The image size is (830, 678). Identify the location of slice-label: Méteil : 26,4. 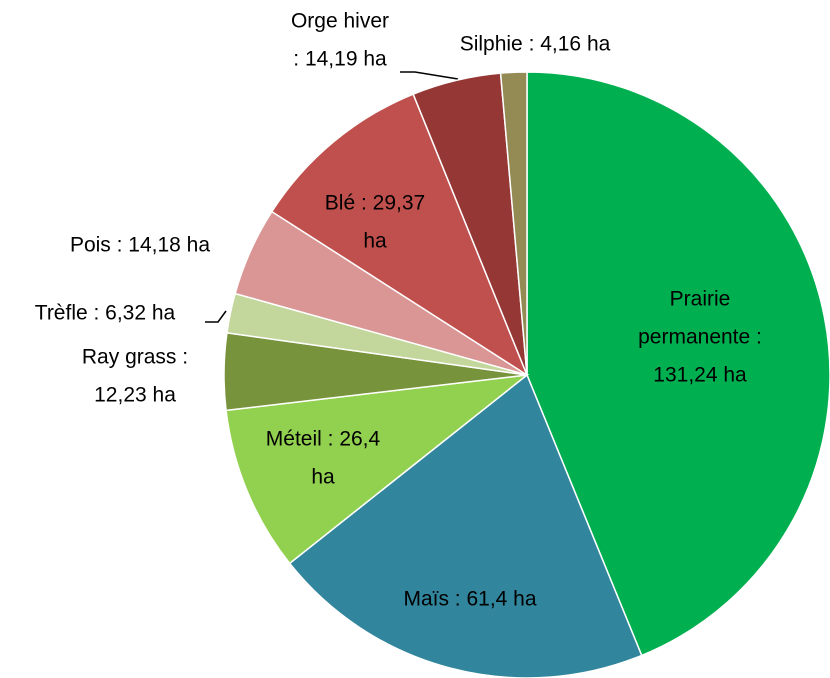
(323, 439).